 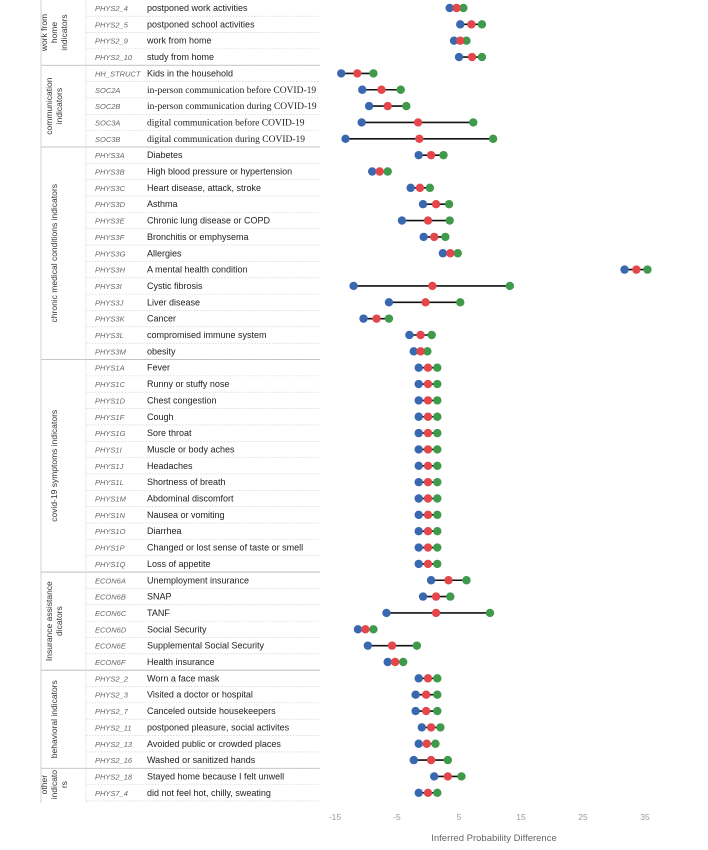 What do you see at coordinates (215, 776) in the screenshot?
I see `row-label: Stayed home because I felt unwell` at bounding box center [215, 776].